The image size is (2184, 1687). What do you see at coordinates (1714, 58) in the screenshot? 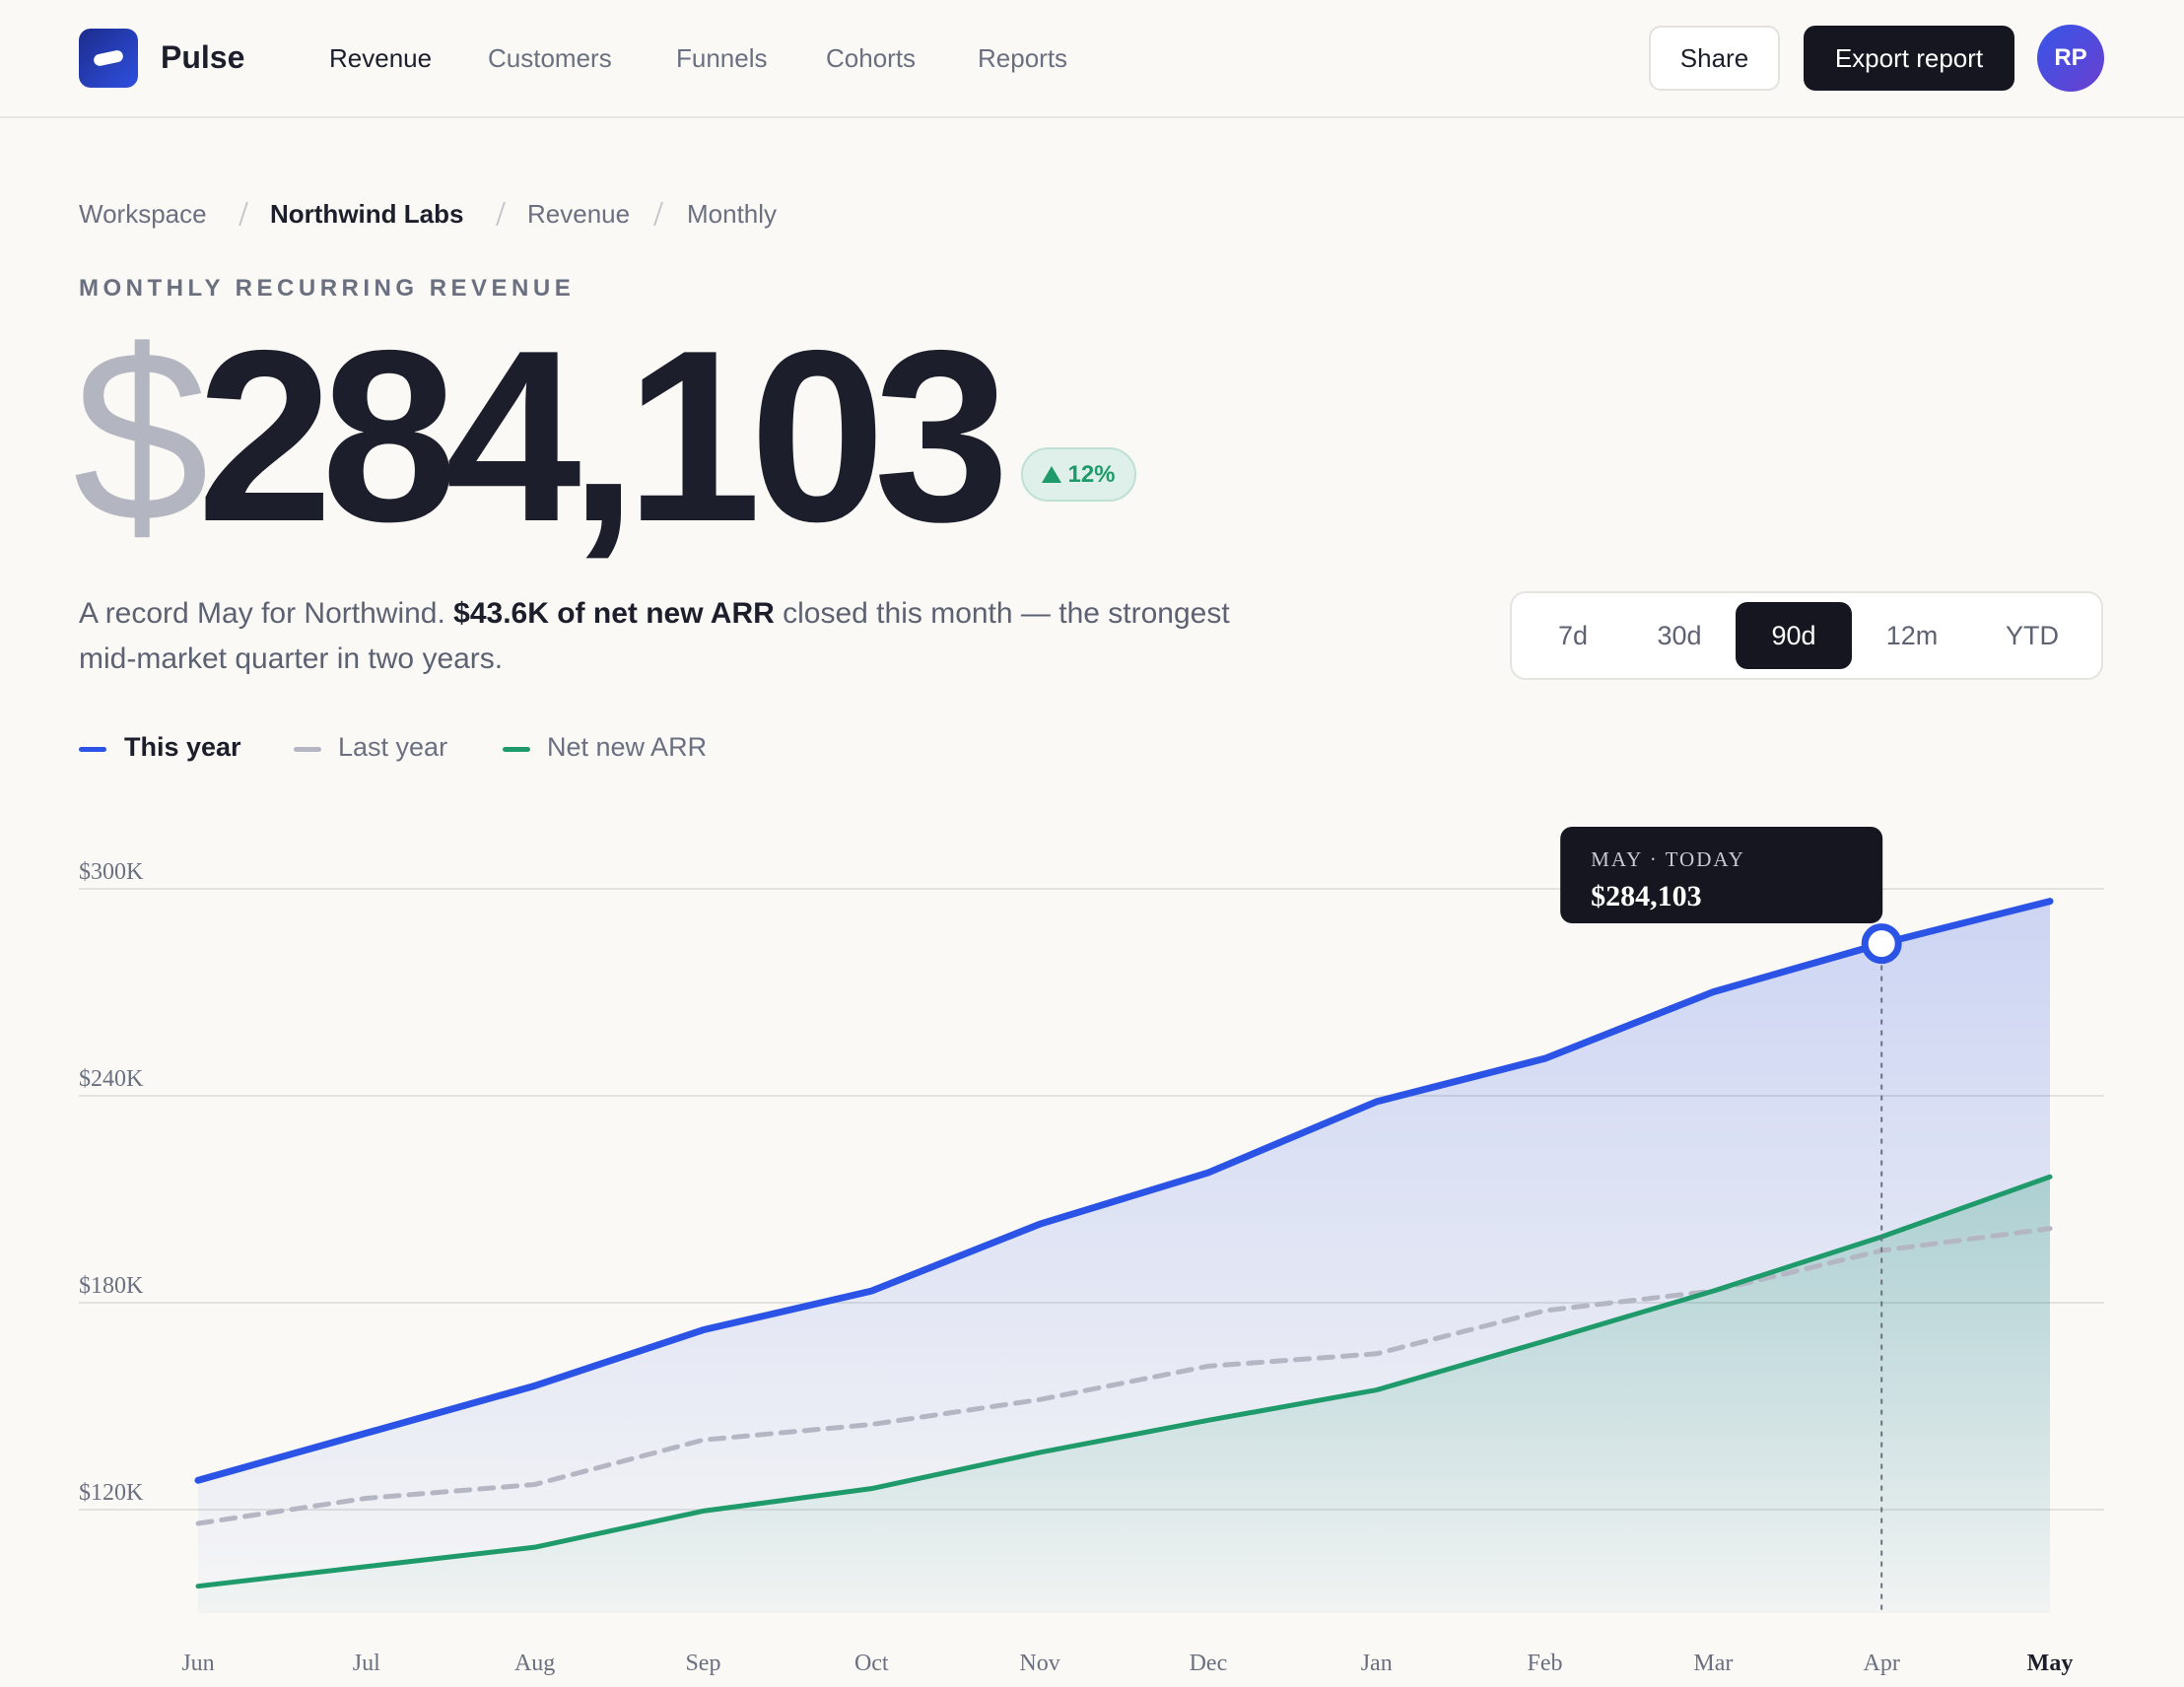
I see `share-button: Share` at bounding box center [1714, 58].